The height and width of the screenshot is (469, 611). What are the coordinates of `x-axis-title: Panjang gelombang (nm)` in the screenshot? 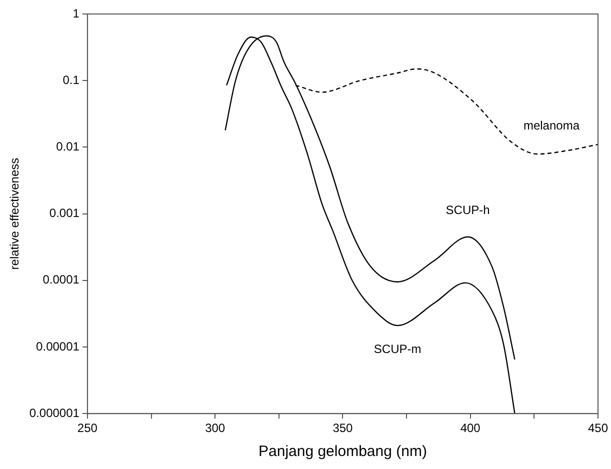 It's located at (342, 451).